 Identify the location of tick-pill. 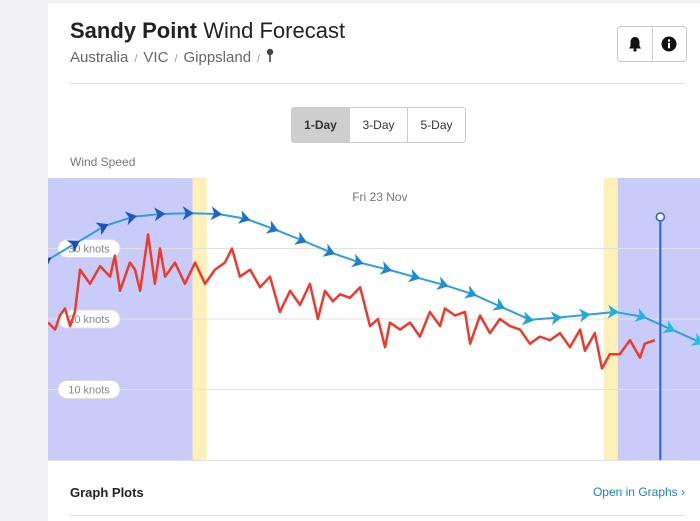
(89, 389).